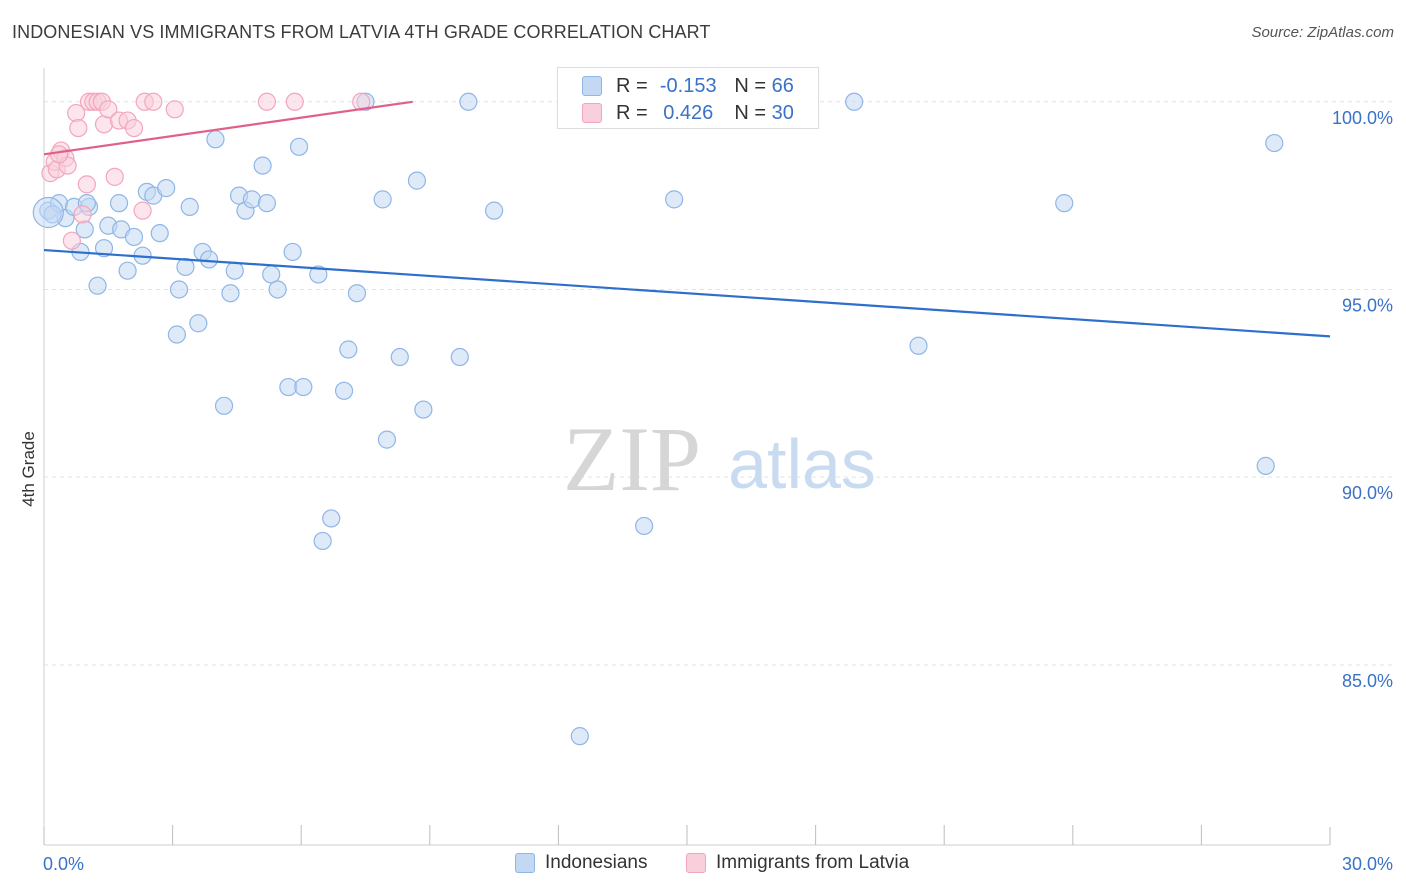 The width and height of the screenshot is (1406, 892). Describe the element at coordinates (63, 864) in the screenshot. I see `x-tick-label: 0.0%` at that location.